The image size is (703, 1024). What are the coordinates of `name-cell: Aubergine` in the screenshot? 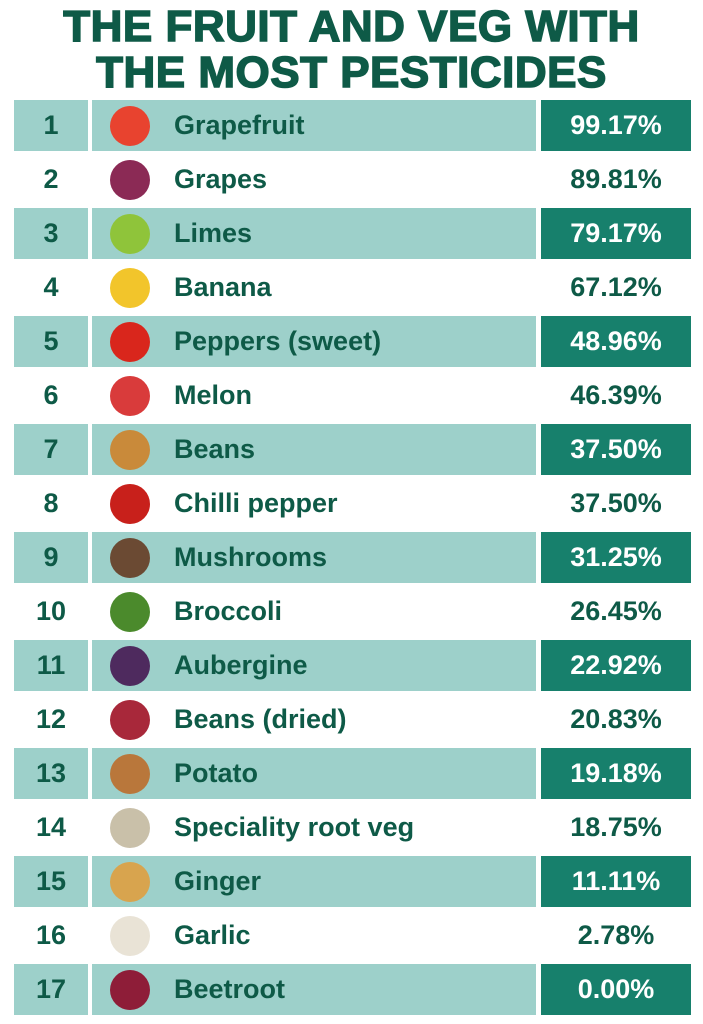 It's located at (314, 665).